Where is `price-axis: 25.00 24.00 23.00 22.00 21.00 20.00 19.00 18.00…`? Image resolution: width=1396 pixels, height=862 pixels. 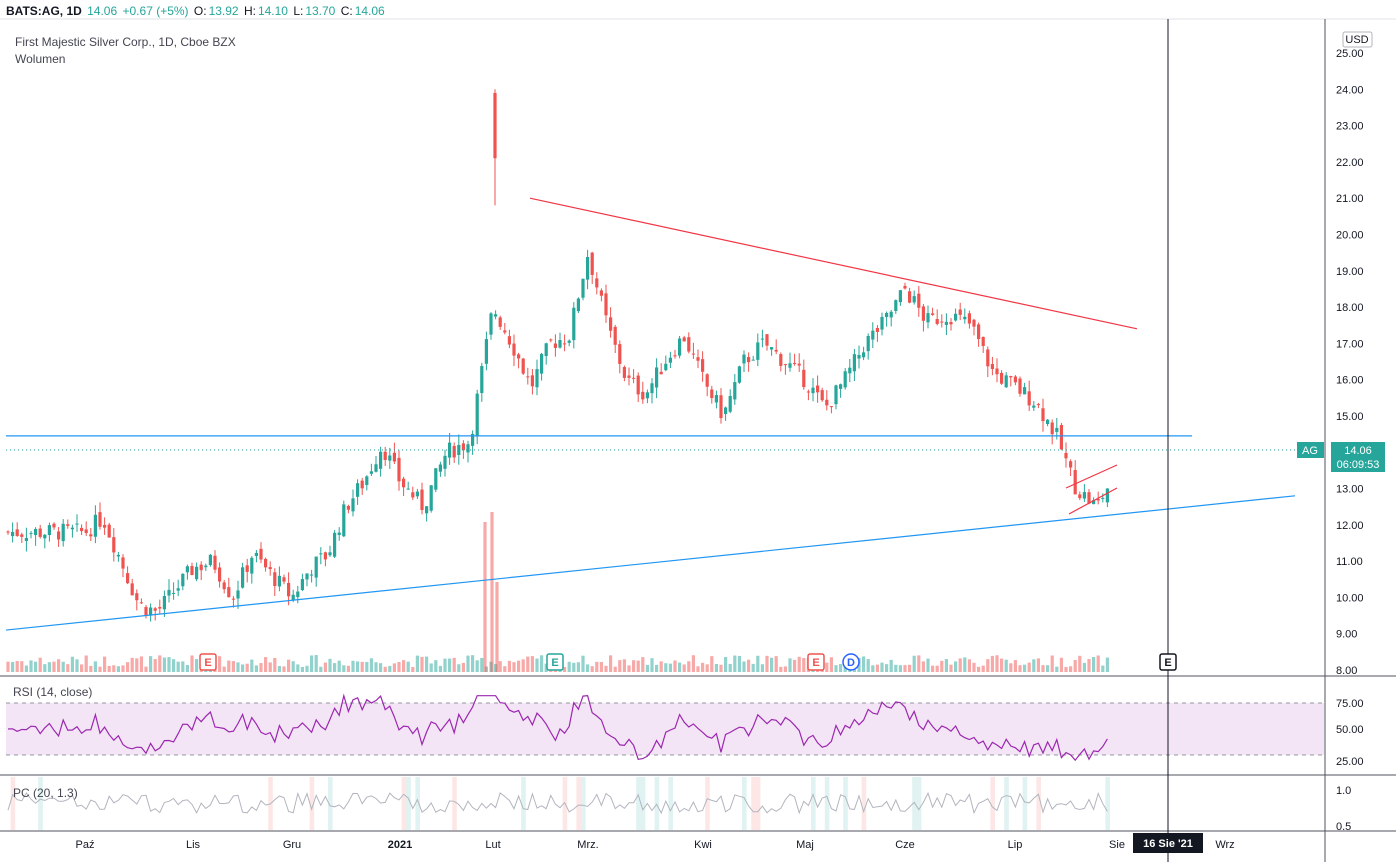 price-axis: 25.00 24.00 23.00 22.00 21.00 20.00 19.00 18.00… is located at coordinates (1350, 440).